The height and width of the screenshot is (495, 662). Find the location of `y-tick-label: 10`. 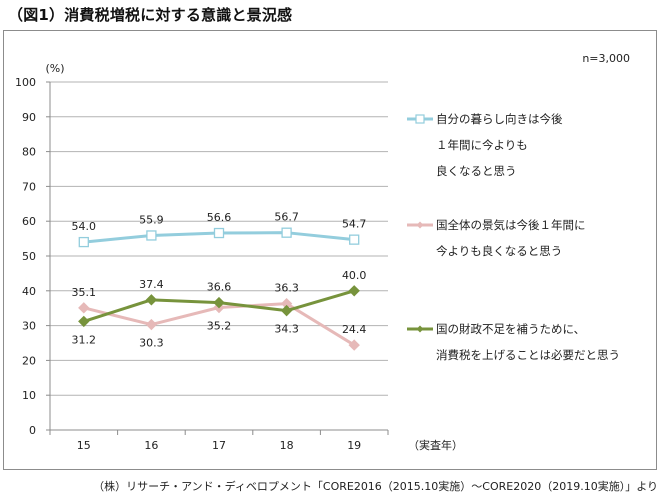

y-tick-label: 10 is located at coordinates (29, 395).